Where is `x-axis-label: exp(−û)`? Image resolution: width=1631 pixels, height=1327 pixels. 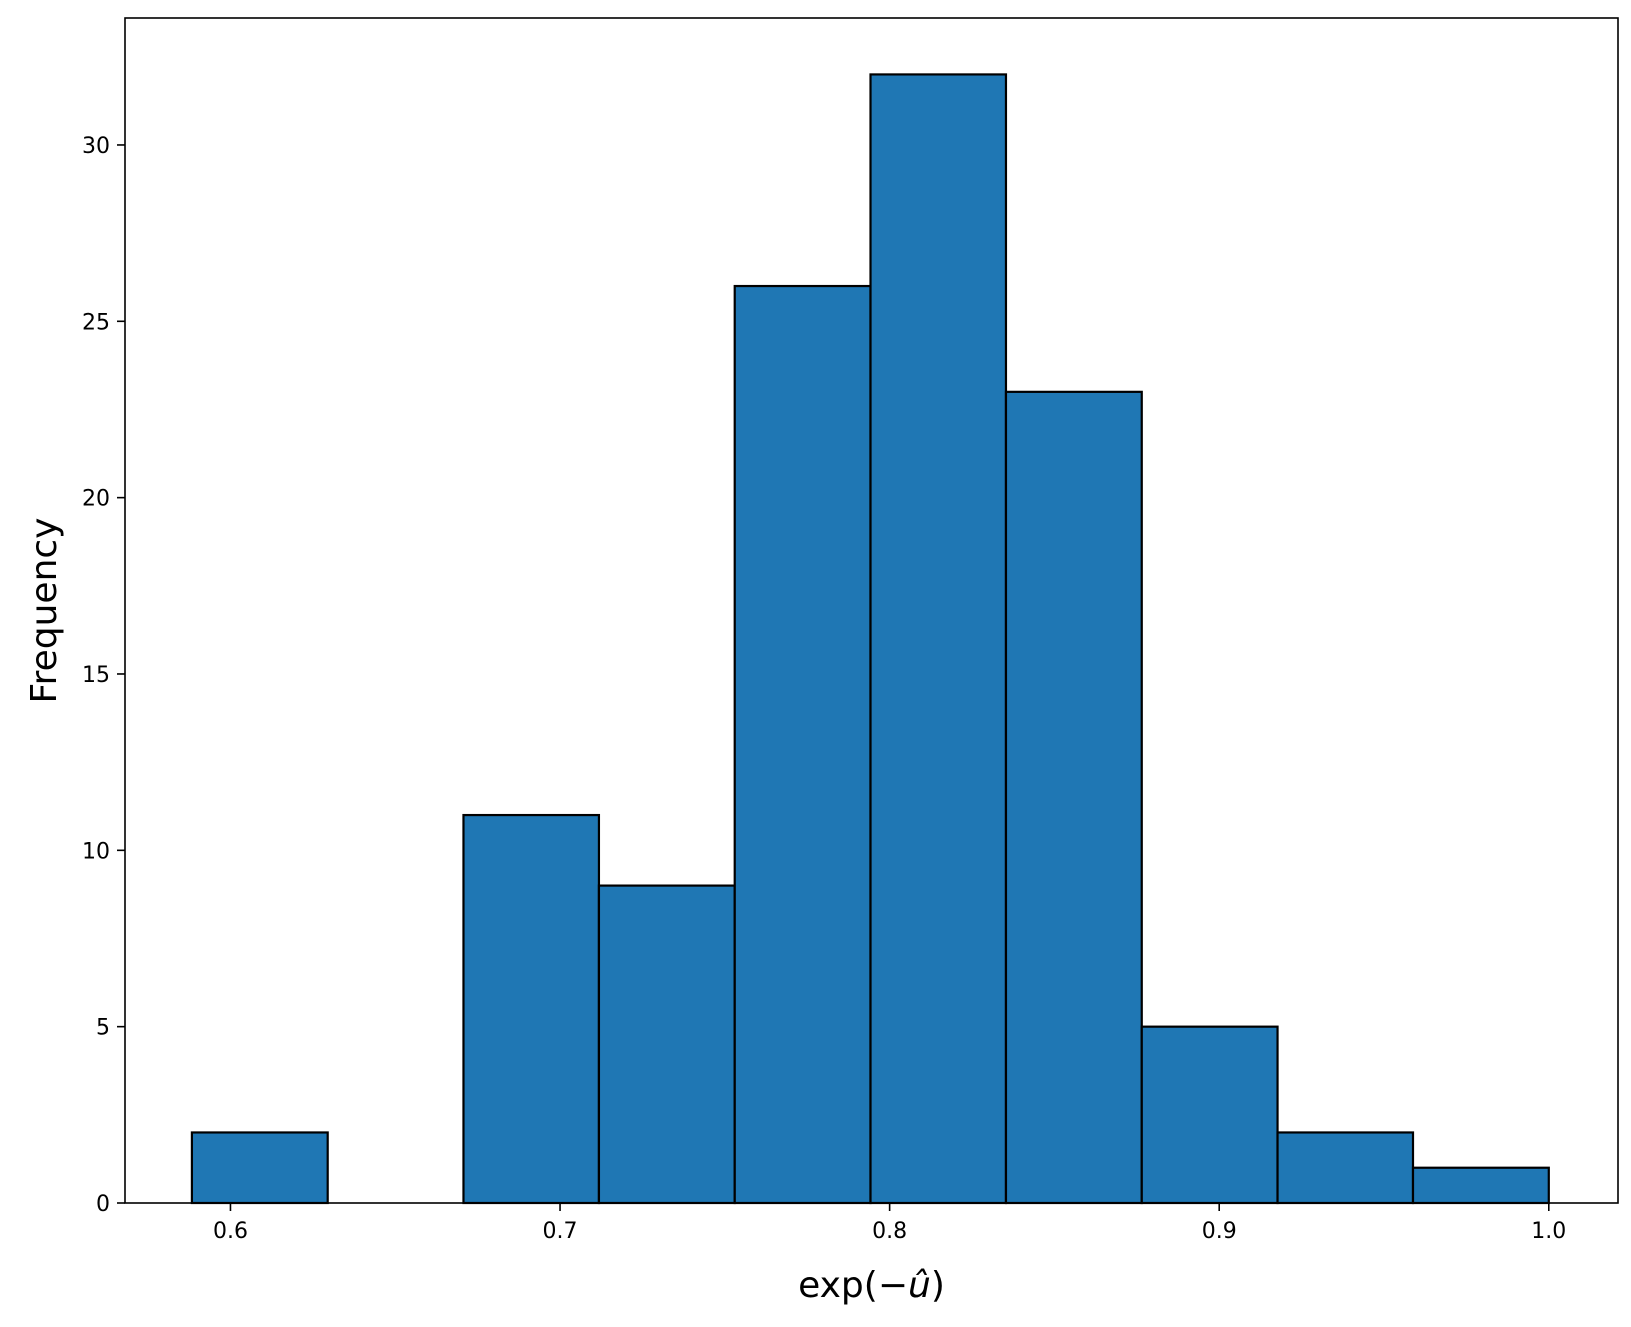 x-axis-label: exp(−û) is located at coordinates (871, 1285).